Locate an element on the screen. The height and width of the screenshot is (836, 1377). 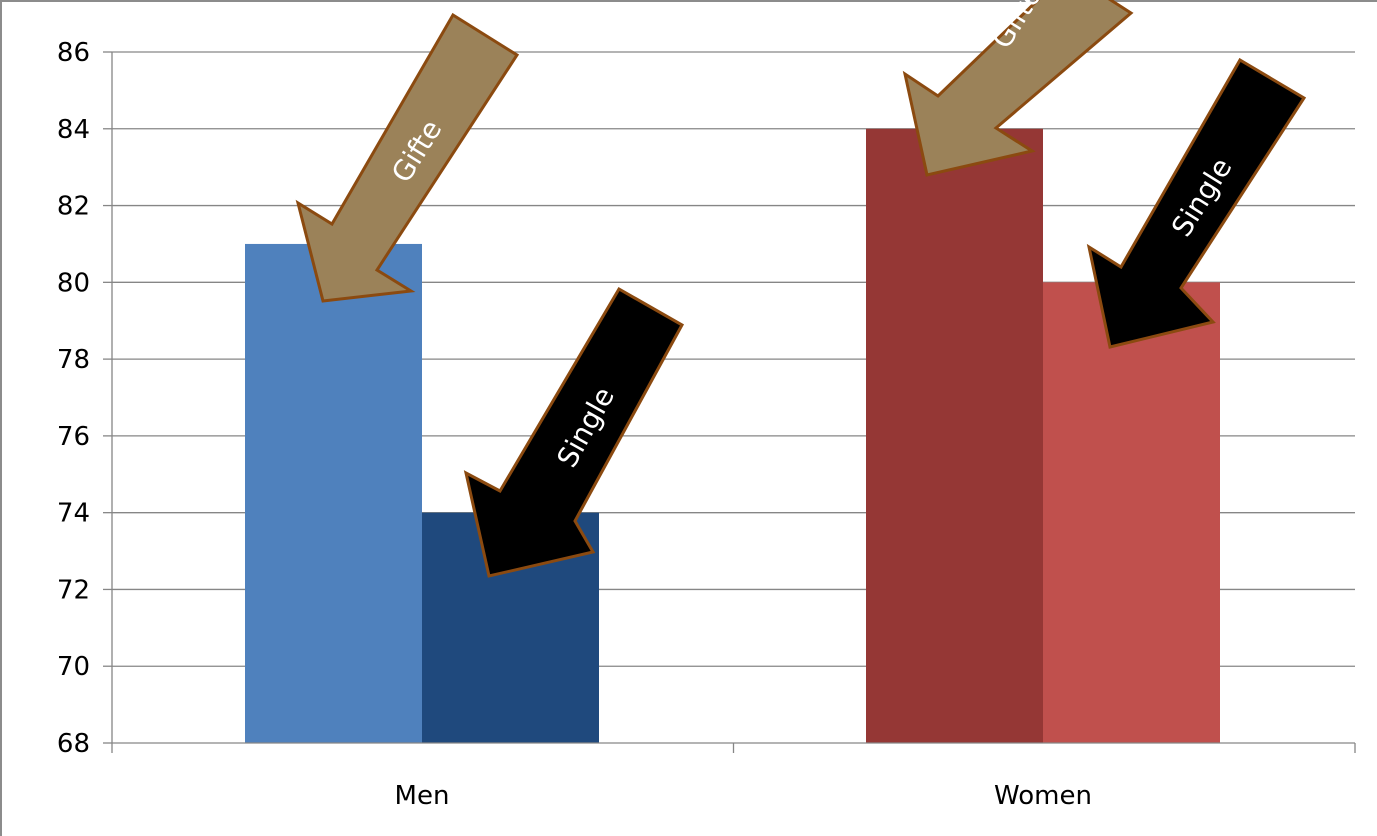
y-tick-label: 82 is located at coordinates (73, 207).